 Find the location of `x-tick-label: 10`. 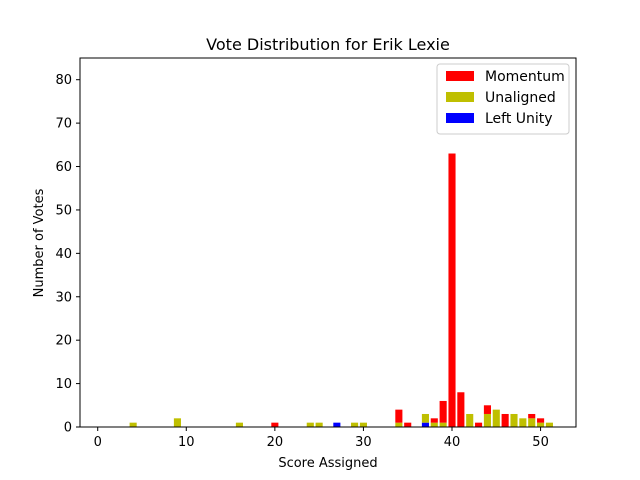

x-tick-label: 10 is located at coordinates (186, 442).